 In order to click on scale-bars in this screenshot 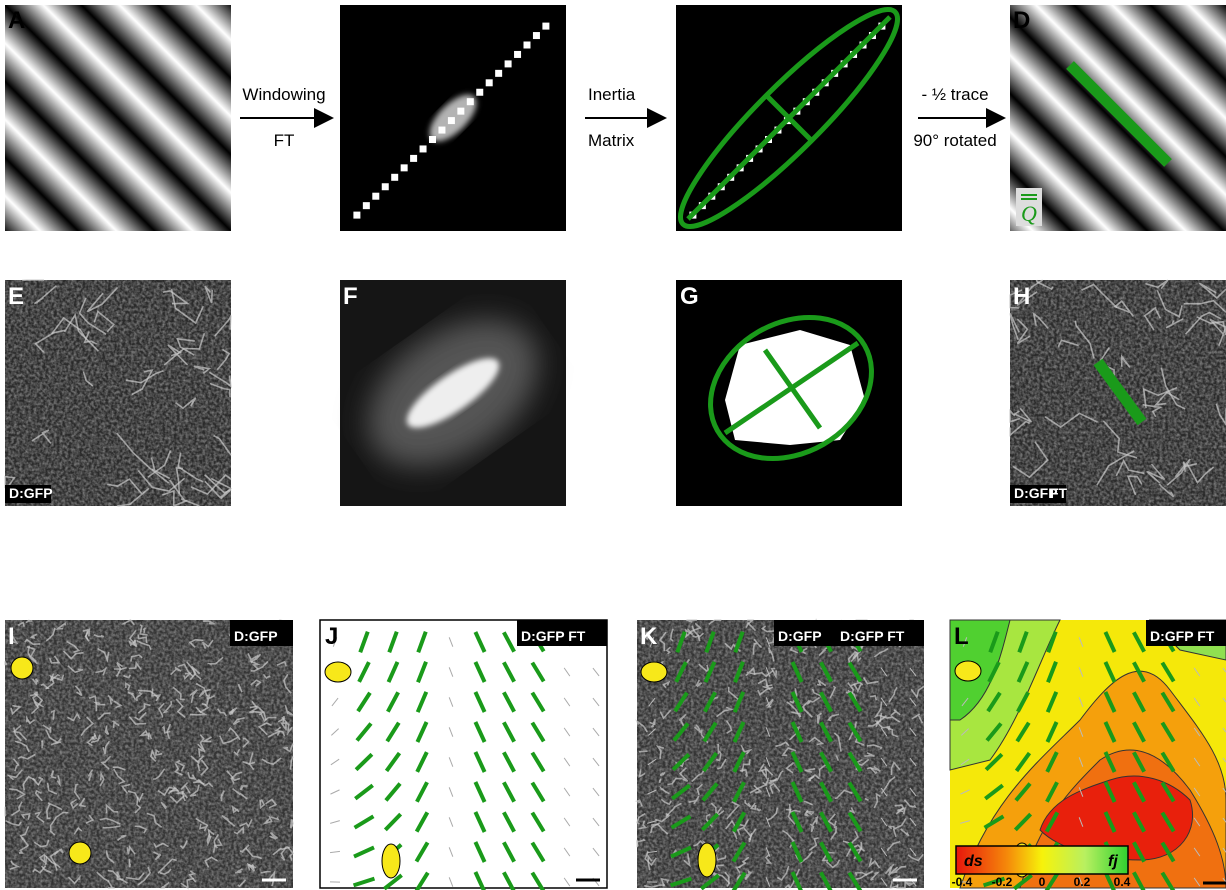, I will do `click(744, 881)`.